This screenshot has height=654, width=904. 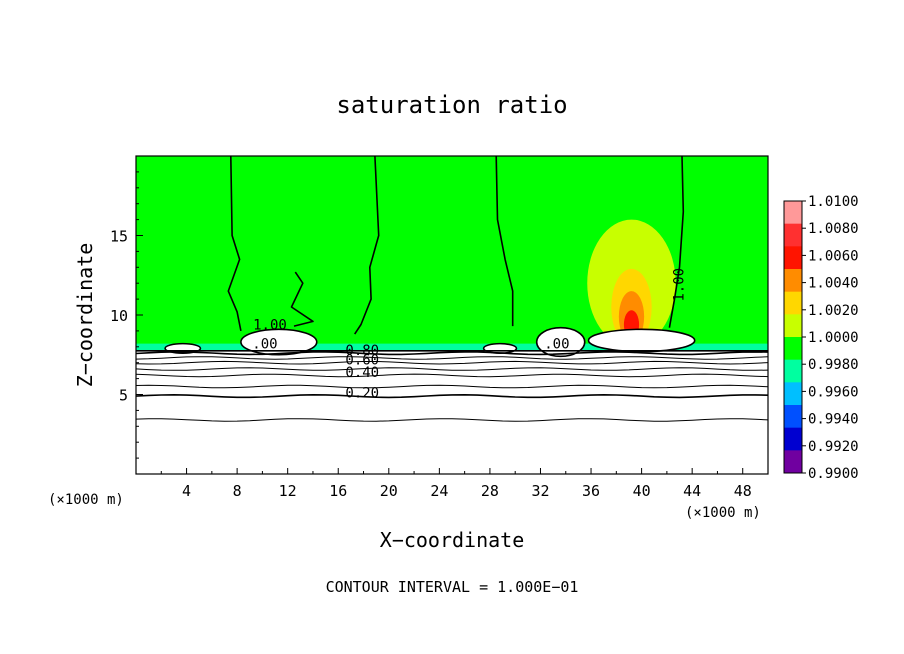 What do you see at coordinates (833, 474) in the screenshot?
I see `colorbar-label: 0.9900` at bounding box center [833, 474].